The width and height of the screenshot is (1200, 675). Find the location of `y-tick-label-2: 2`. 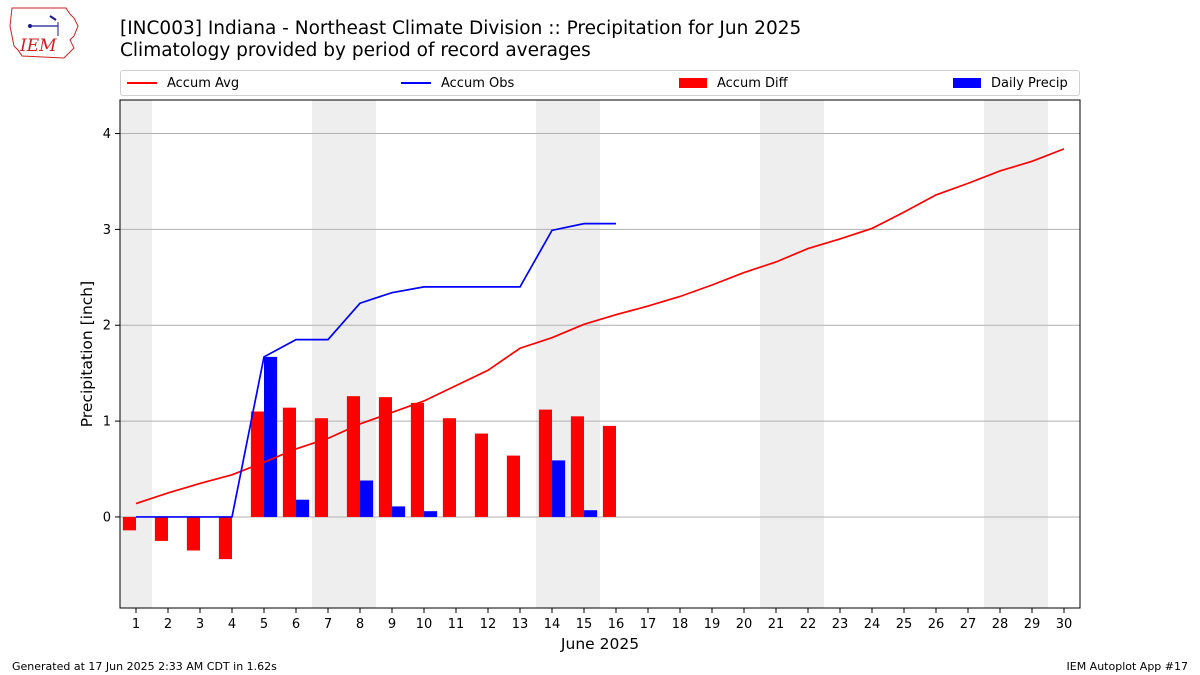

y-tick-label-2: 2 is located at coordinates (107, 326).